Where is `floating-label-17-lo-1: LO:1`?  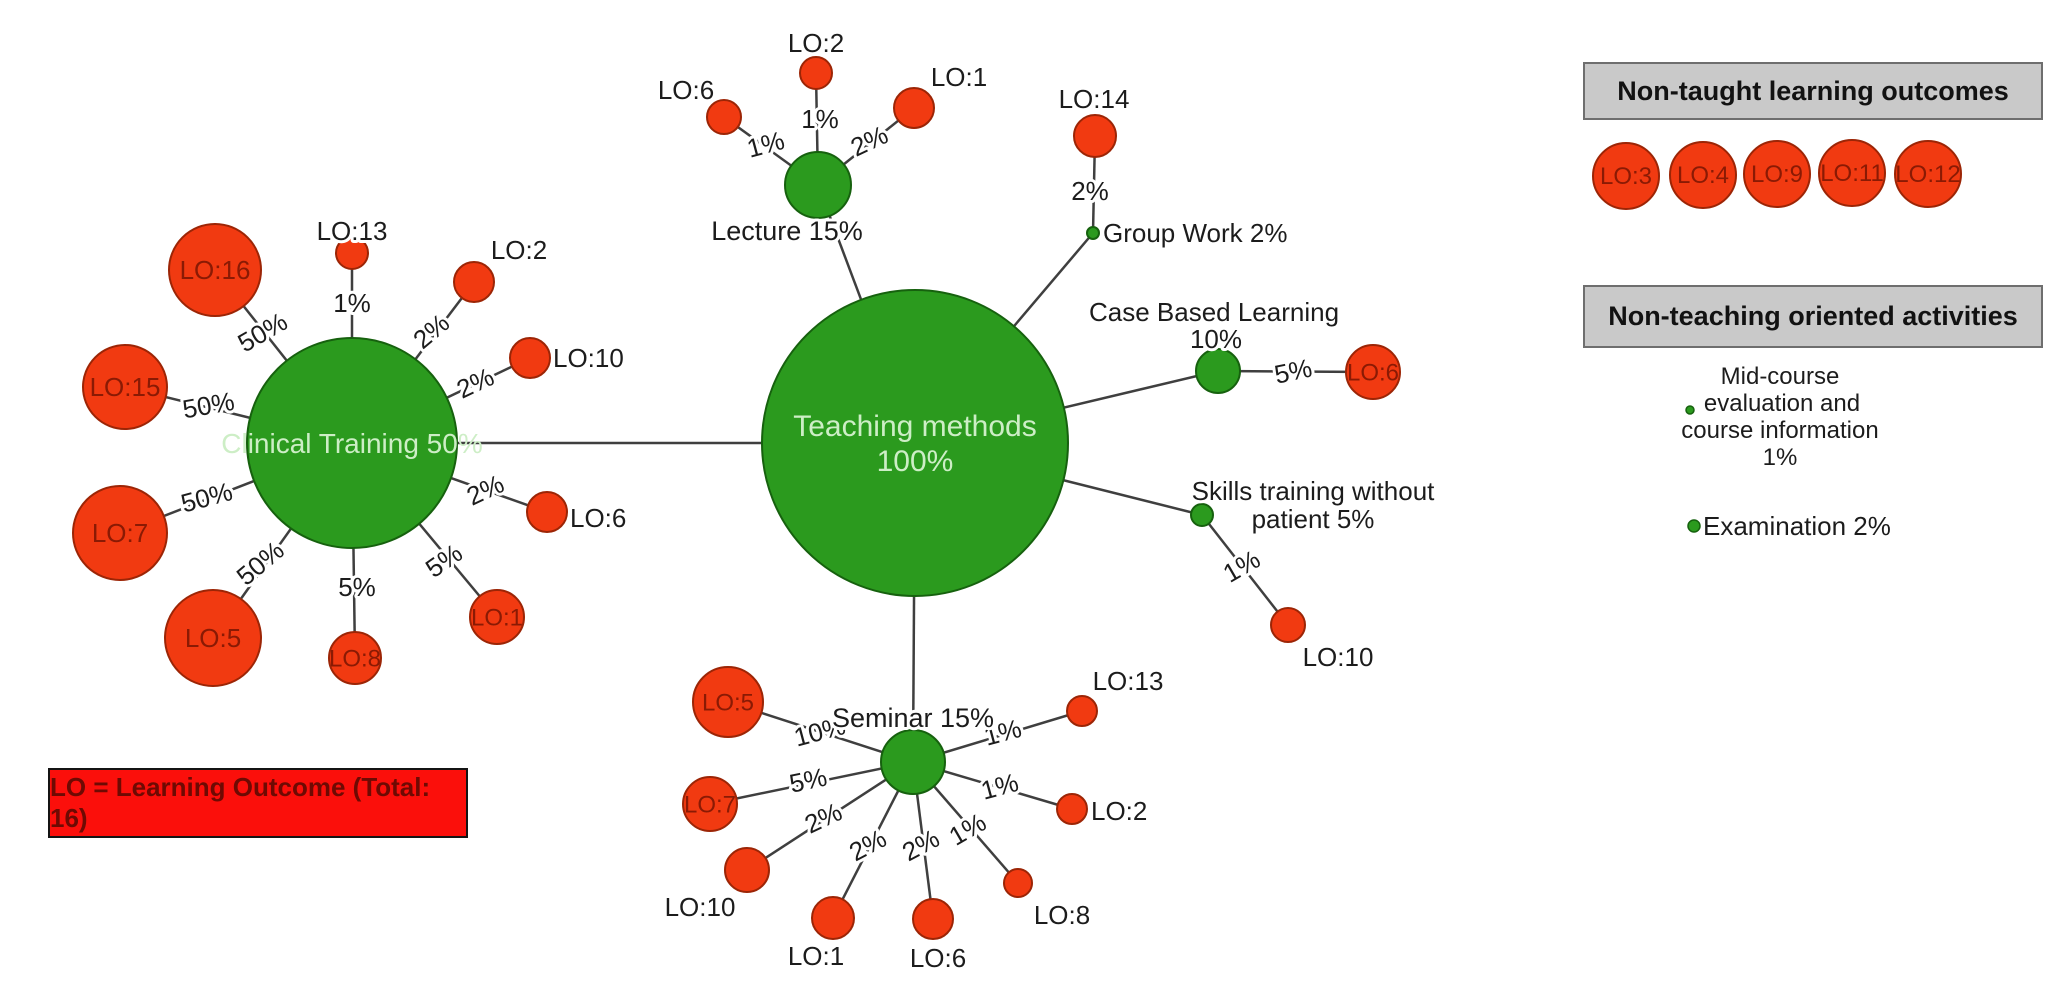
floating-label-17-lo-1: LO:1 is located at coordinates (816, 956).